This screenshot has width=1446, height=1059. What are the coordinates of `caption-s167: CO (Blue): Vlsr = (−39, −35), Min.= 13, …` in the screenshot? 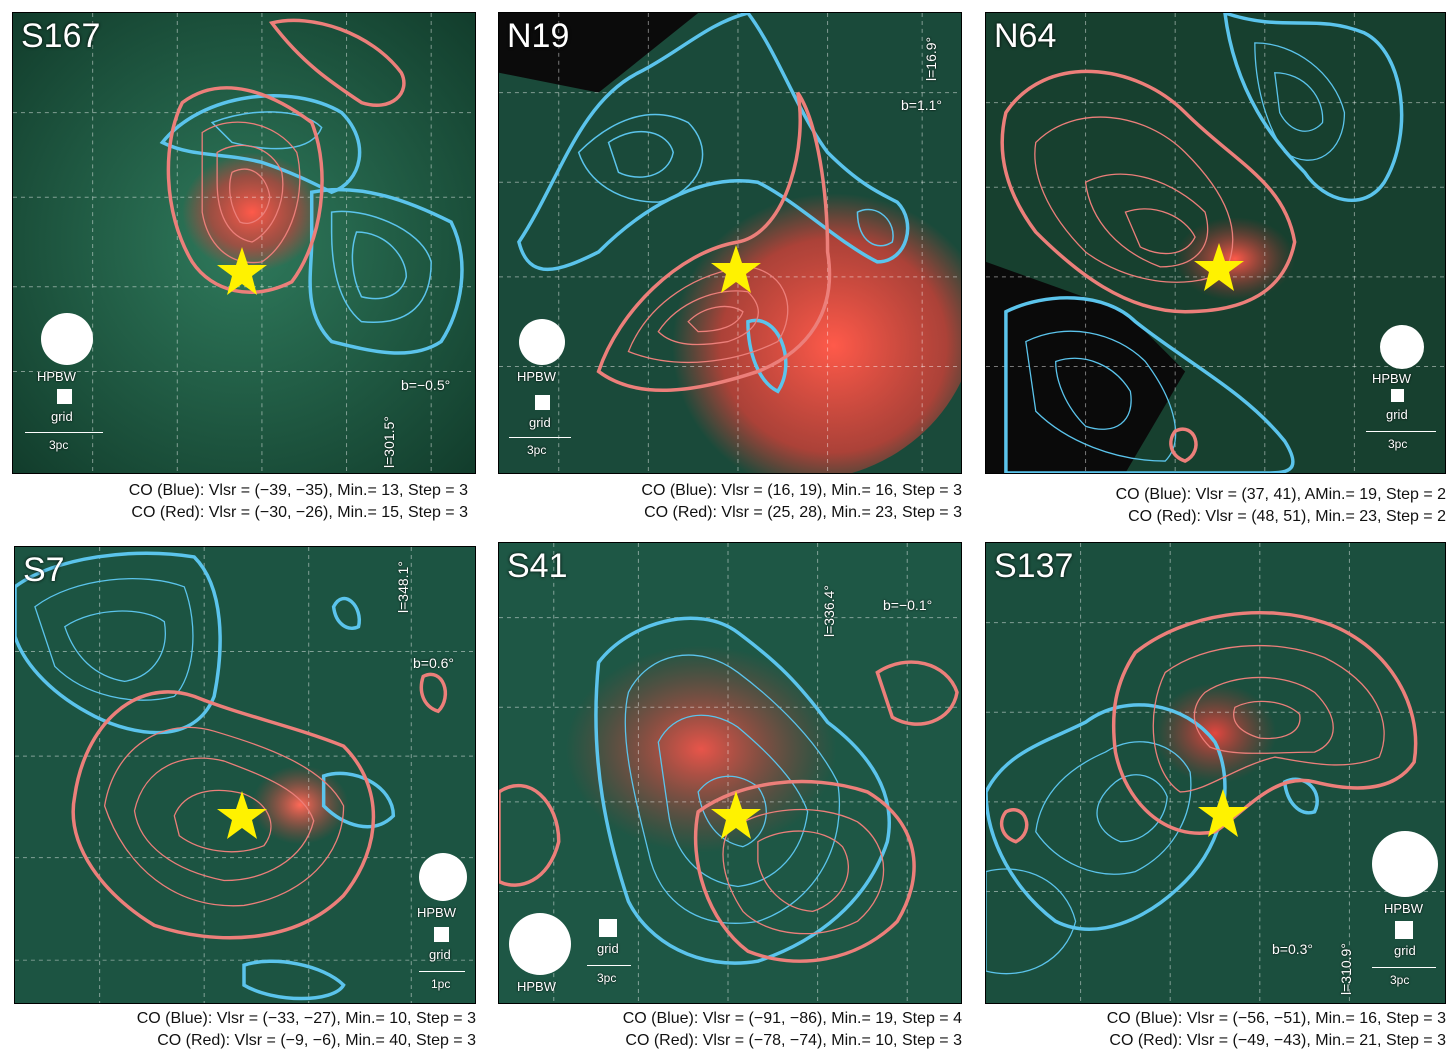 It's located at (240, 502).